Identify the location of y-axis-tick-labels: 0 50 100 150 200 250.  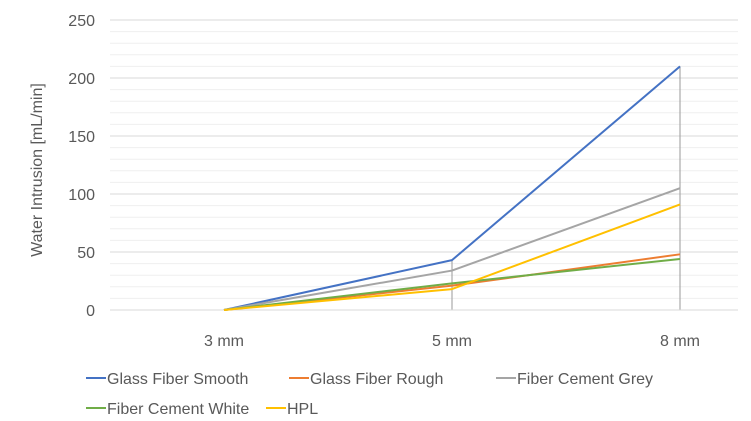
(81, 166).